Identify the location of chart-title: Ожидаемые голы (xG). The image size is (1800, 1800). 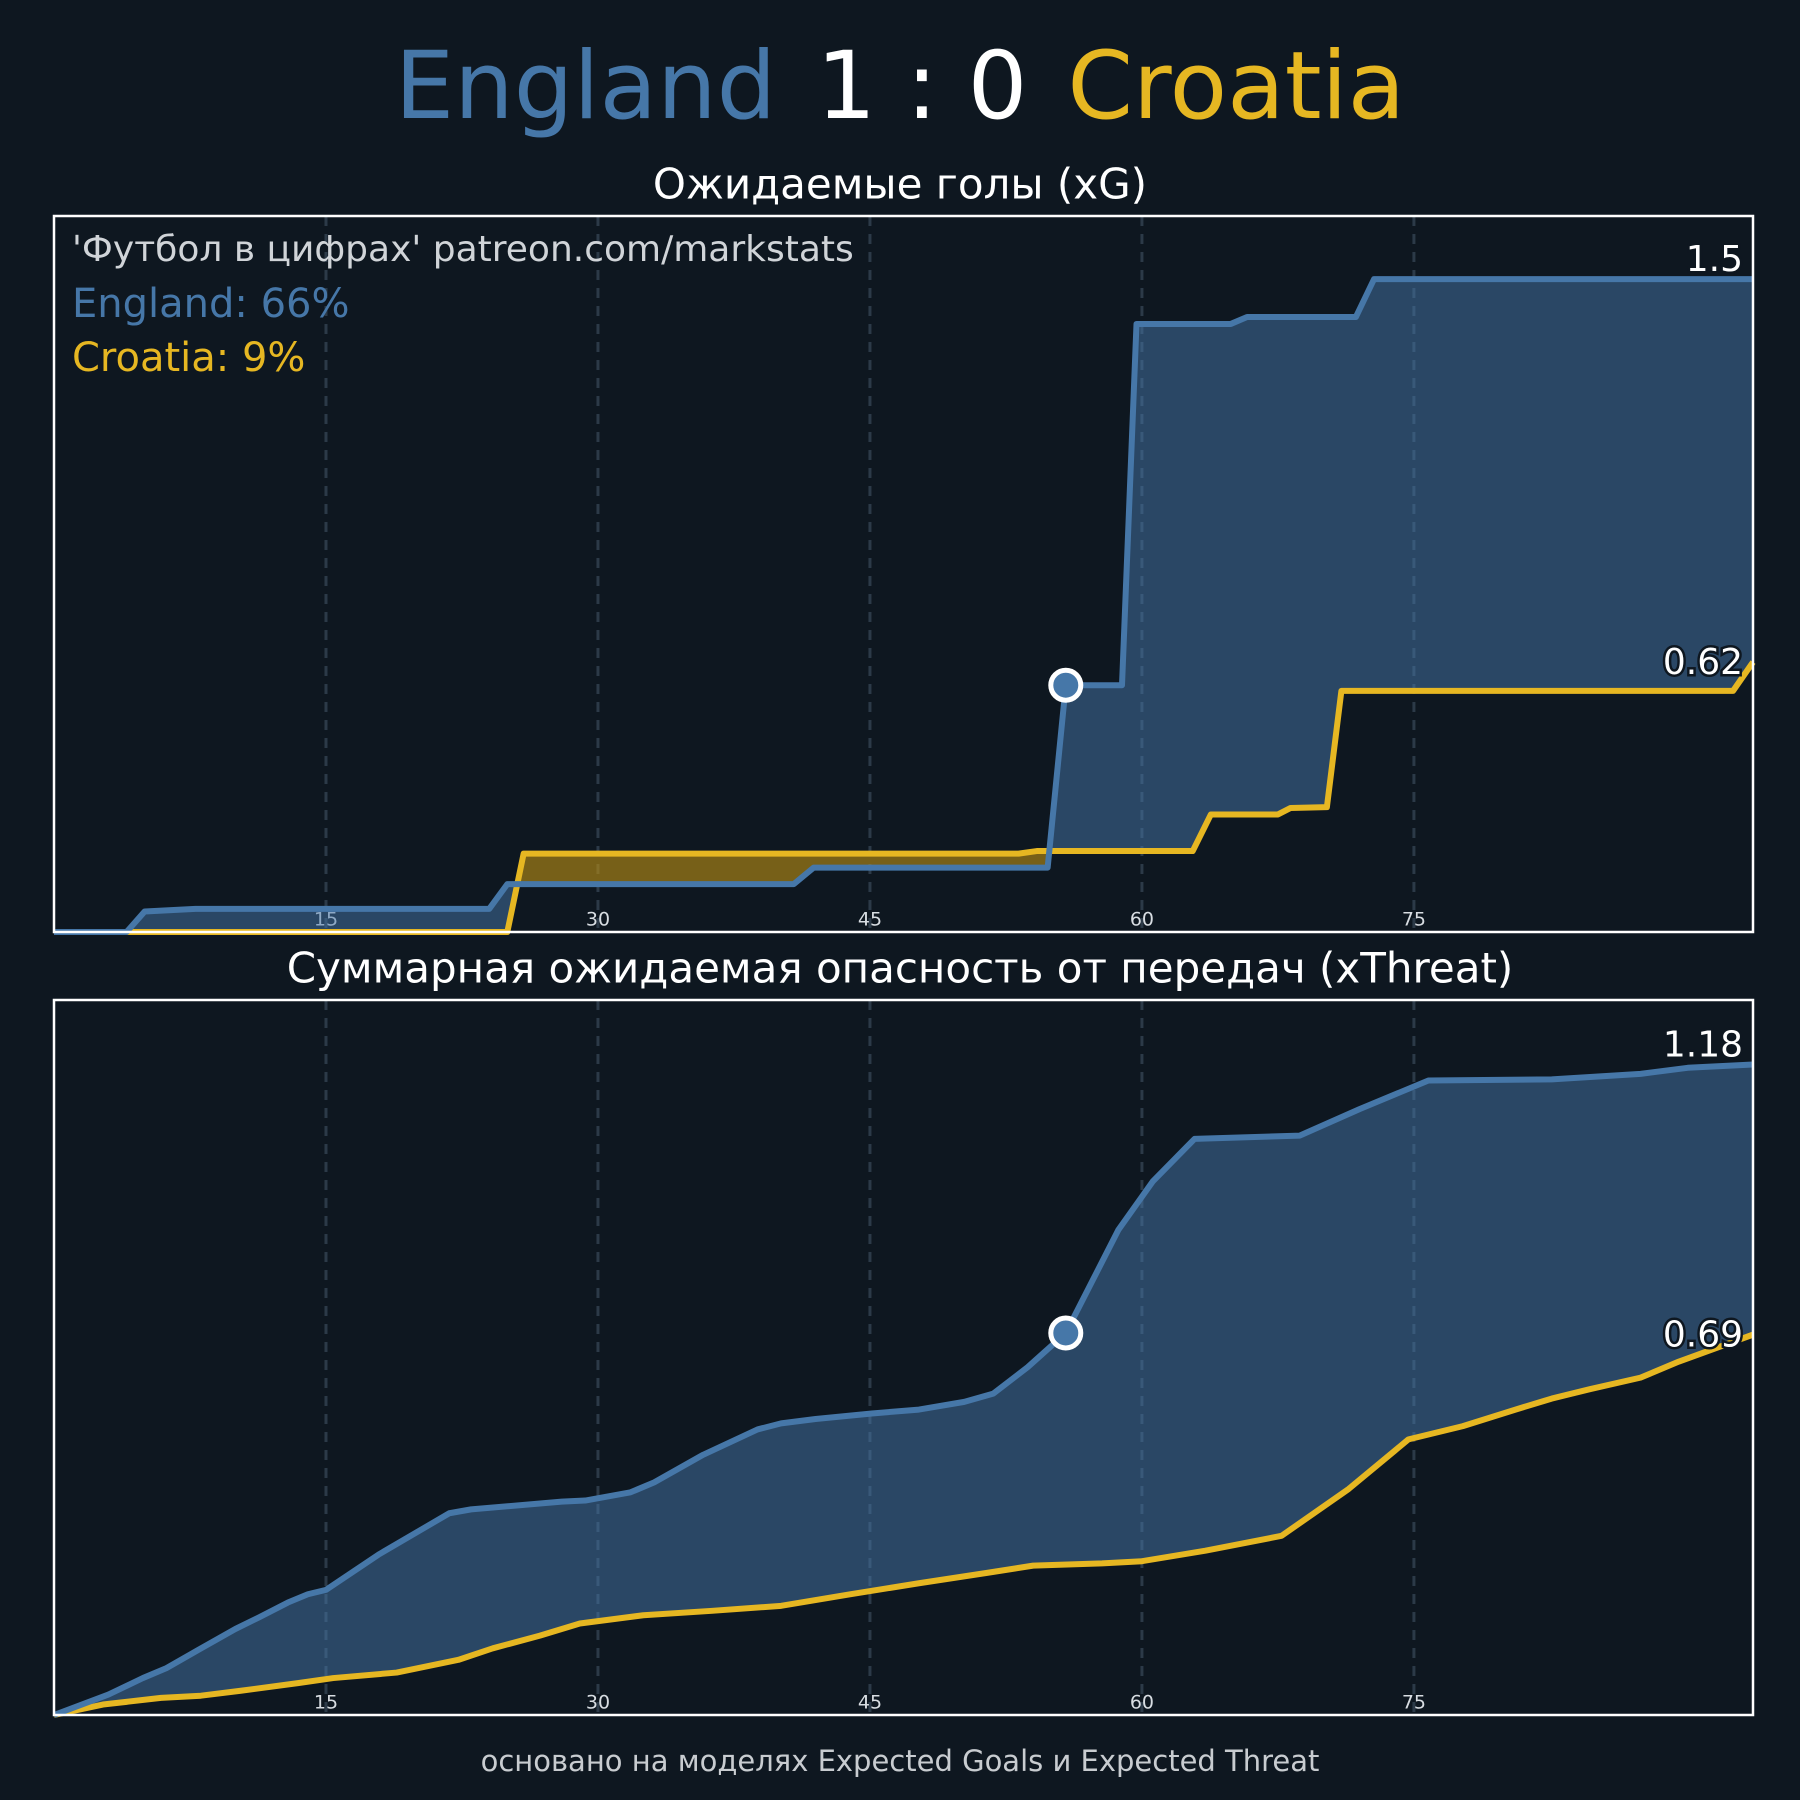
(900, 184).